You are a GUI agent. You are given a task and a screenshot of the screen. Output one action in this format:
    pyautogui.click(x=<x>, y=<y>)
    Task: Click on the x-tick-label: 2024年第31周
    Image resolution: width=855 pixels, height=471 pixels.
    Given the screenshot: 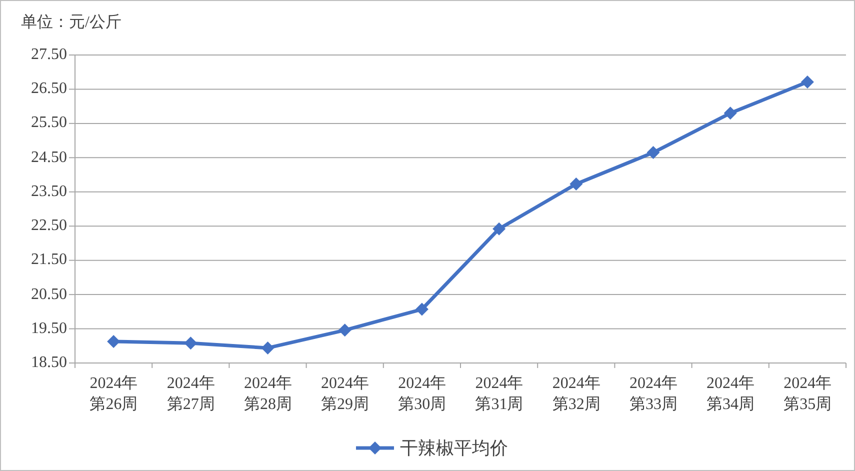 What is the action you would take?
    pyautogui.click(x=499, y=394)
    